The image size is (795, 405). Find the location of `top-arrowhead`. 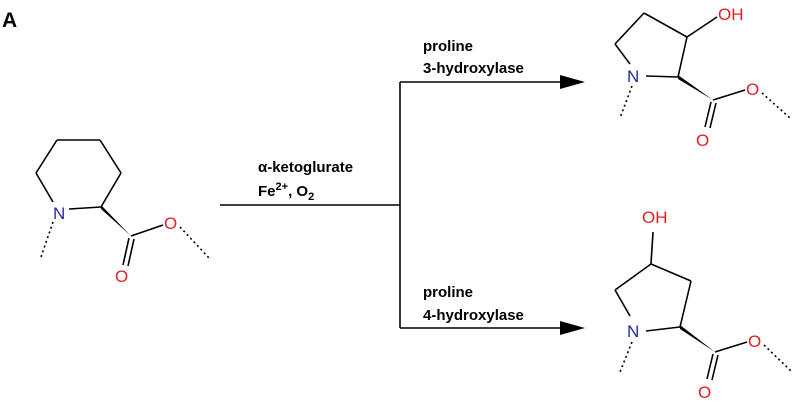

top-arrowhead is located at coordinates (572, 82).